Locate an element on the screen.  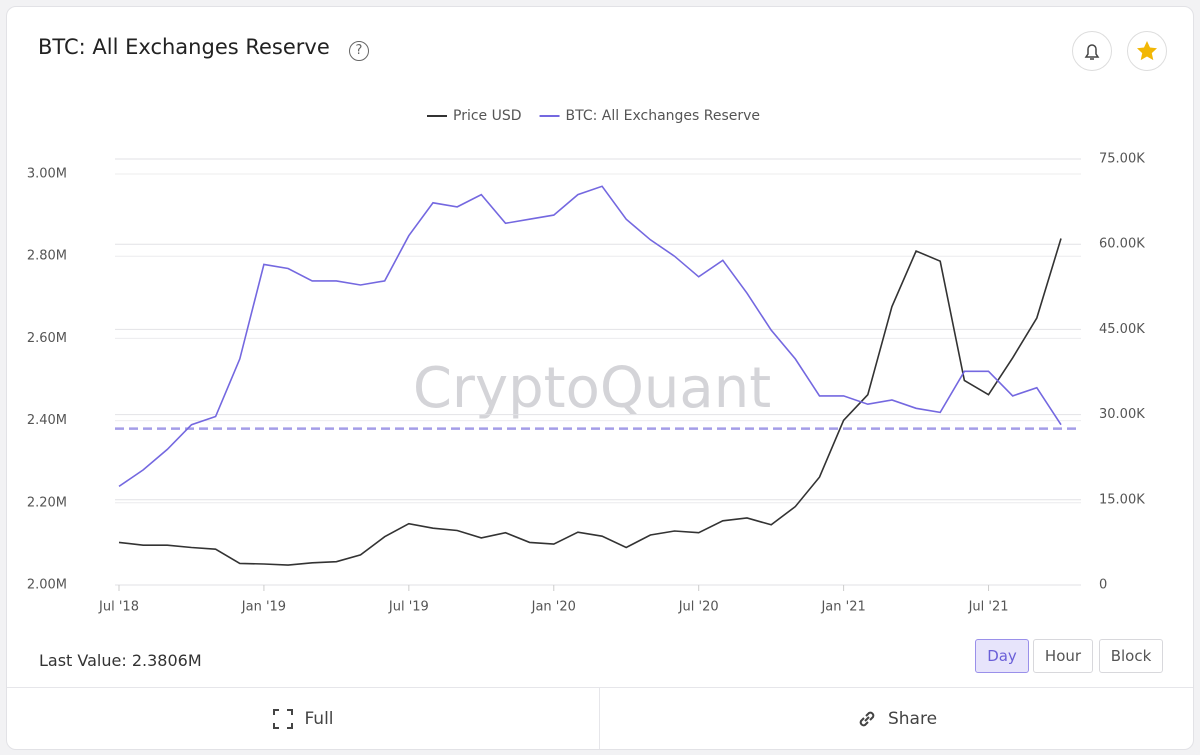
y2-tick-label: 45.00K is located at coordinates (1122, 329).